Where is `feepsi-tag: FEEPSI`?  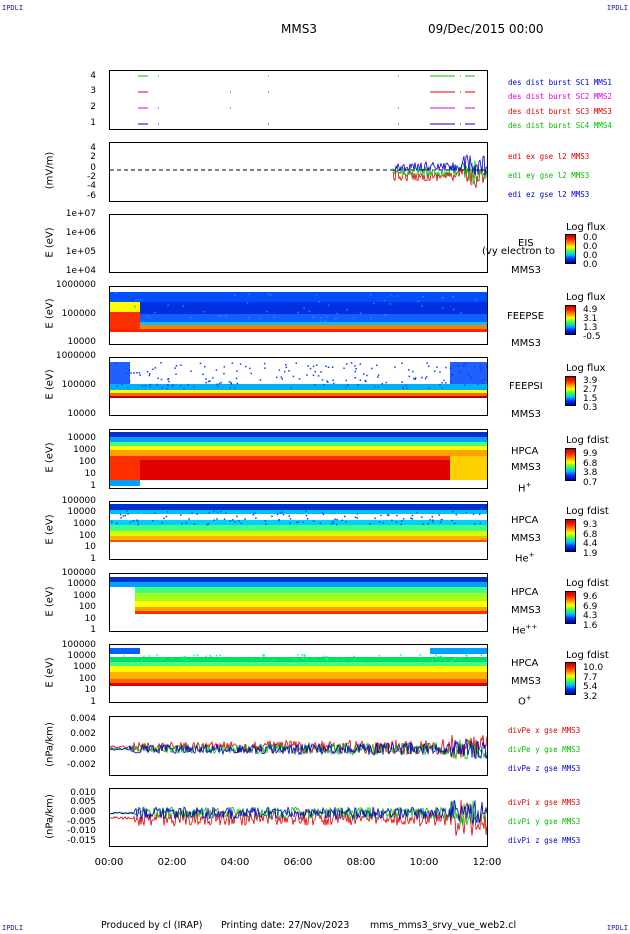
feepsi-tag: FEEPSI is located at coordinates (526, 386).